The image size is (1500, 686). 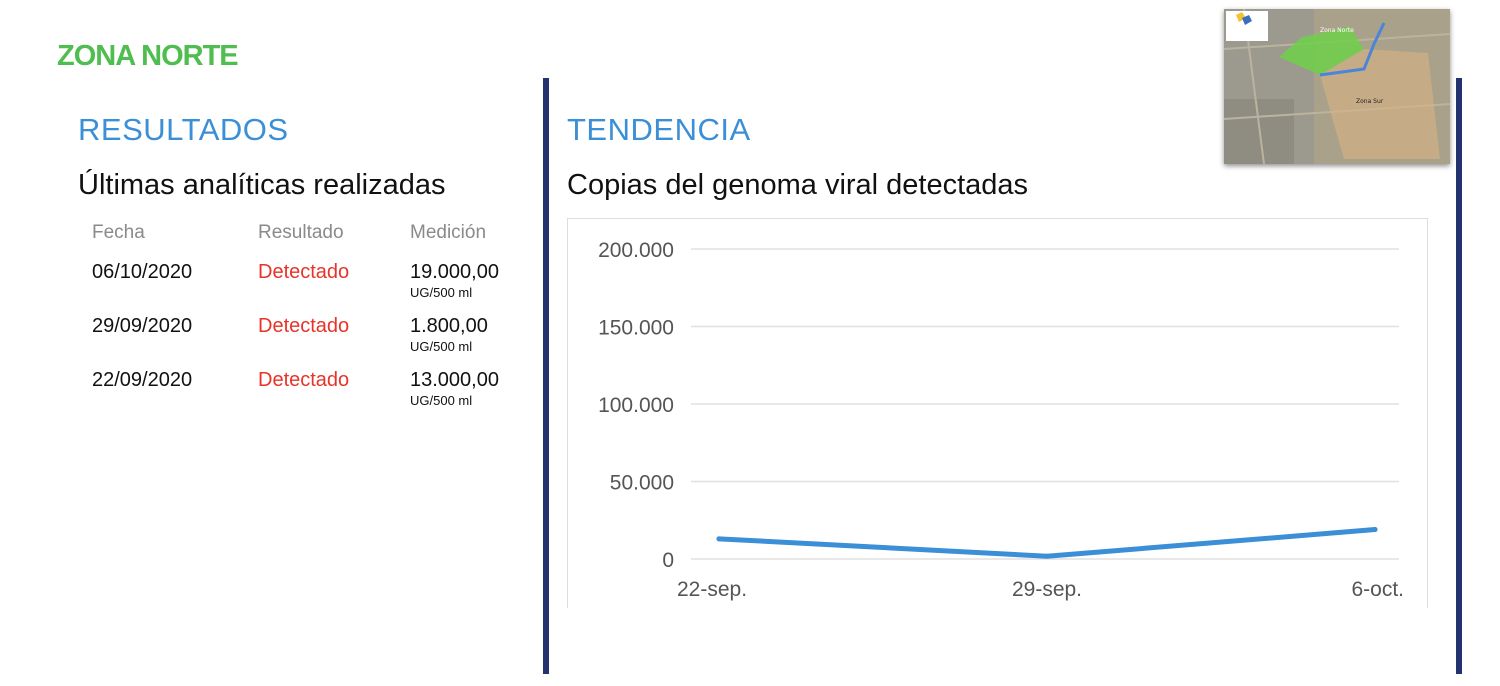 I want to click on section-divider, so click(x=546, y=376).